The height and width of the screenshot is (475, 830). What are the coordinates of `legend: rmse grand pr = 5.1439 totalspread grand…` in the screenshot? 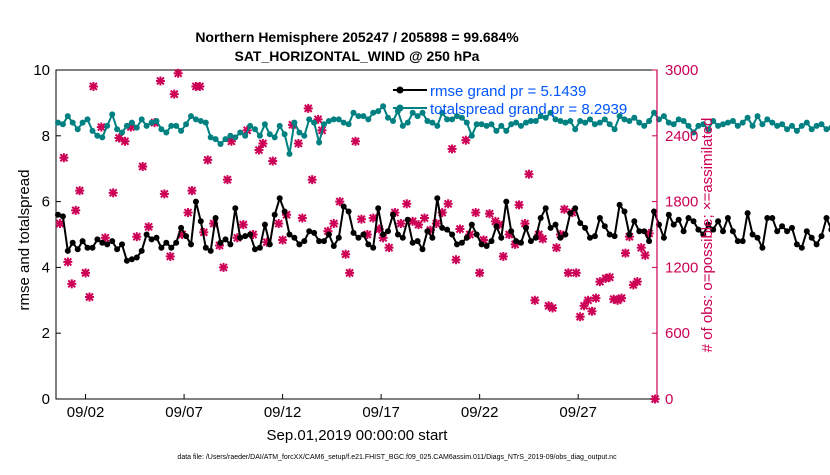 It's located at (510, 100).